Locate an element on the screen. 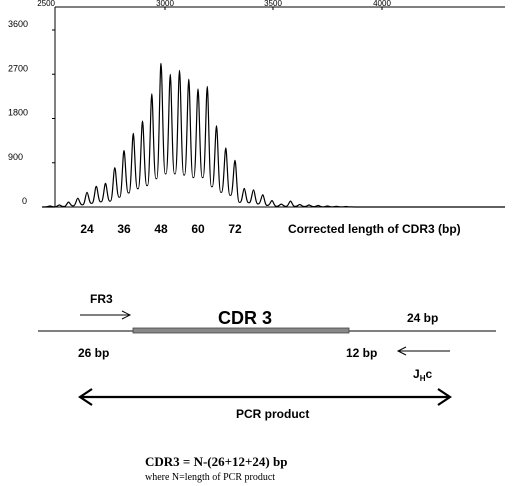  y-tick-label: 0 is located at coordinates (24, 201).